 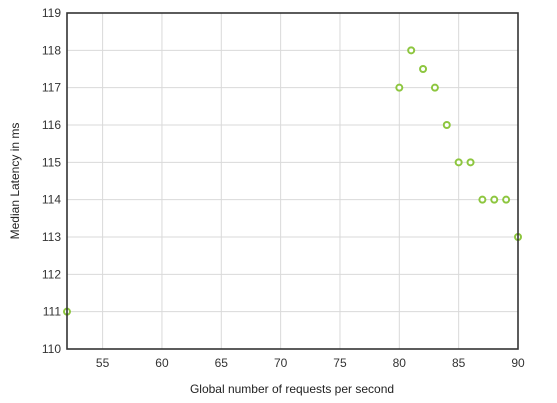 What do you see at coordinates (162, 363) in the screenshot?
I see `x-tick-label: 60` at bounding box center [162, 363].